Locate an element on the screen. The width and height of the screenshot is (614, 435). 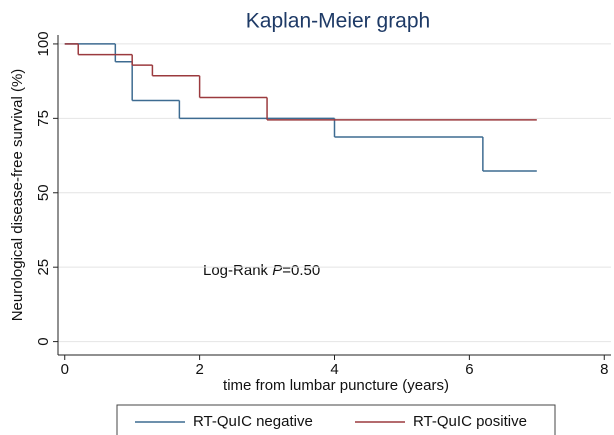
annotation: Log-Rank P=0.50 is located at coordinates (261, 270).